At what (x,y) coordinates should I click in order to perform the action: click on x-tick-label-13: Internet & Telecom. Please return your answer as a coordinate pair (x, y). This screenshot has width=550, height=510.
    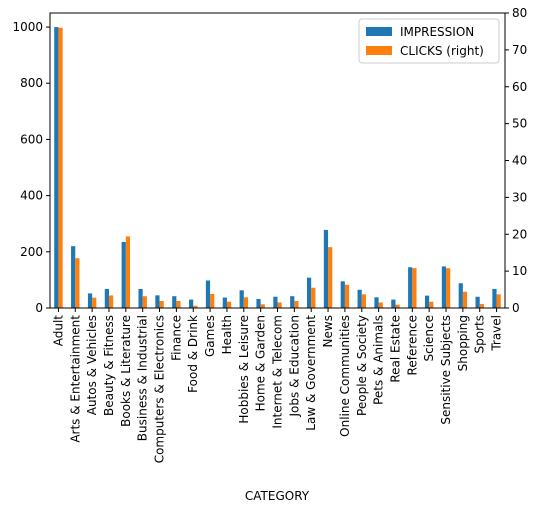
    Looking at the image, I should click on (278, 372).